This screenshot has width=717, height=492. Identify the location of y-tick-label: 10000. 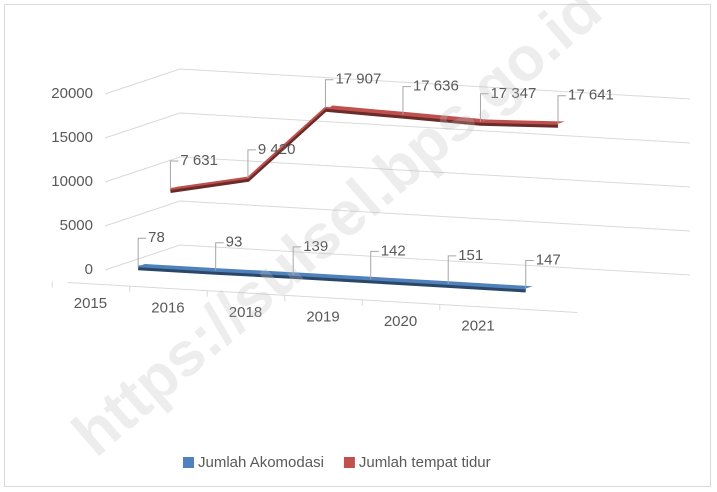
(72, 181).